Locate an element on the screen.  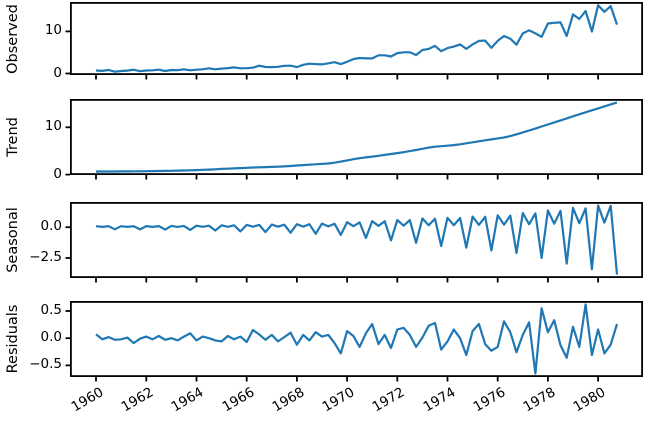
x-tick-label: 1962 is located at coordinates (137, 400).